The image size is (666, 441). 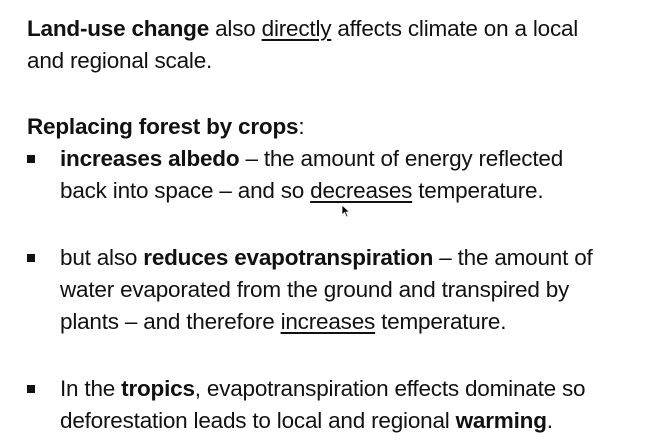 I want to click on intro-text: also, so click(x=235, y=28).